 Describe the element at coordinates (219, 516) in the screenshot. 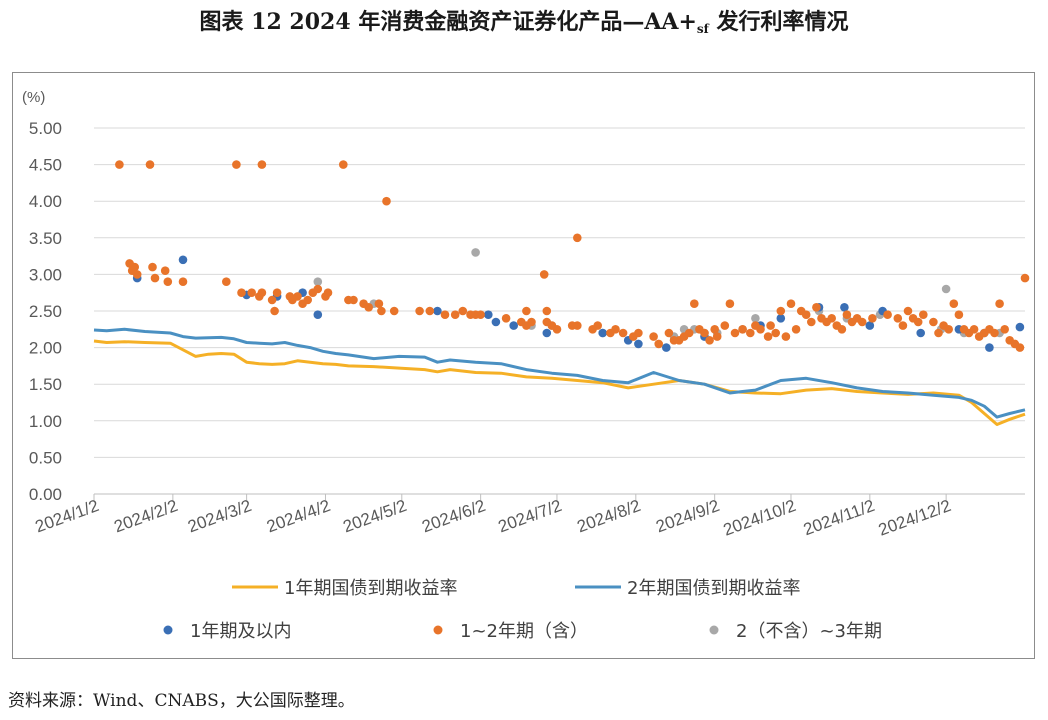

I see `x-tick-label: 2024/3/2` at that location.